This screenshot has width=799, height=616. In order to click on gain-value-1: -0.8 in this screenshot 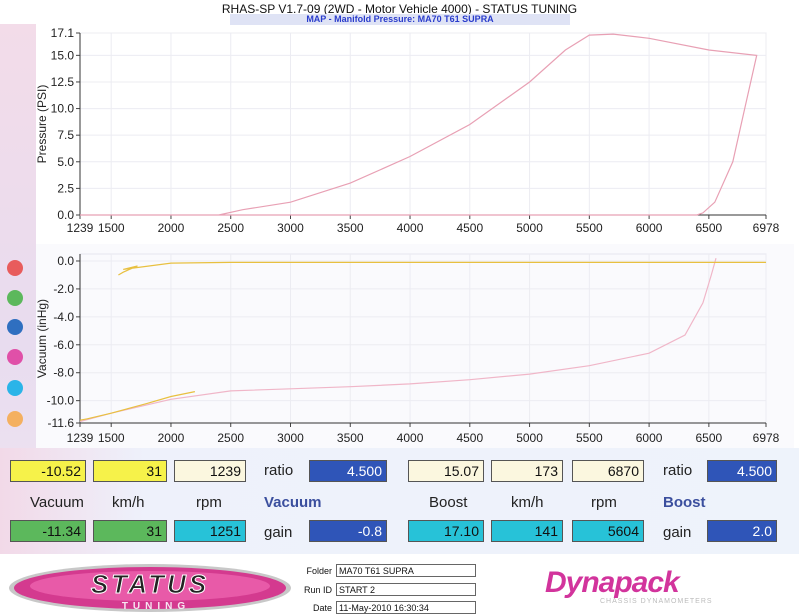, I will do `click(348, 531)`.